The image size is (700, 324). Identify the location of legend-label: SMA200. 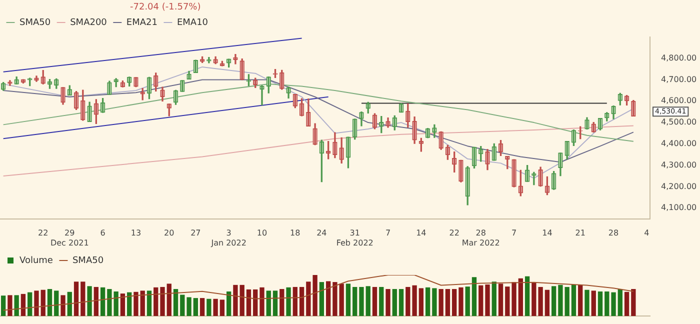
(89, 23).